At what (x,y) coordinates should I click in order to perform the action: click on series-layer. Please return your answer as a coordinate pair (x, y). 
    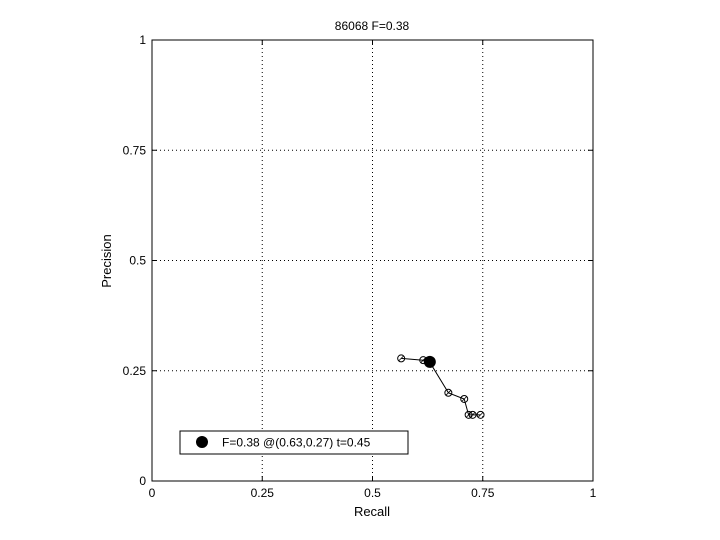
    Looking at the image, I should click on (441, 386).